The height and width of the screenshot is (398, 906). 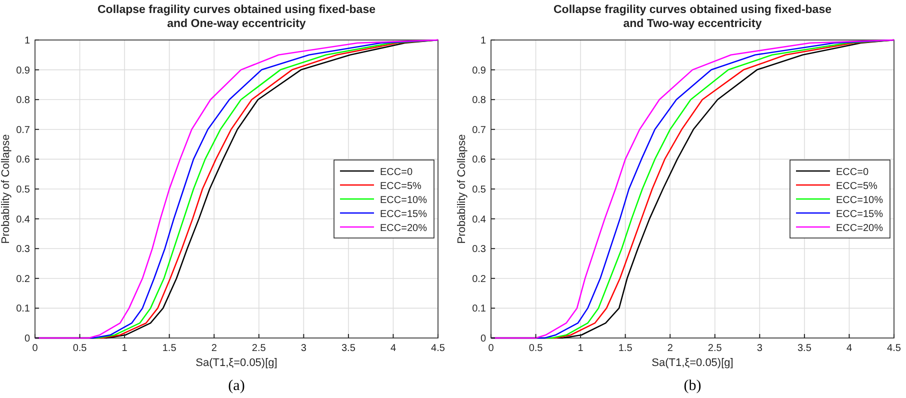 I want to click on text: (a), so click(x=236, y=386).